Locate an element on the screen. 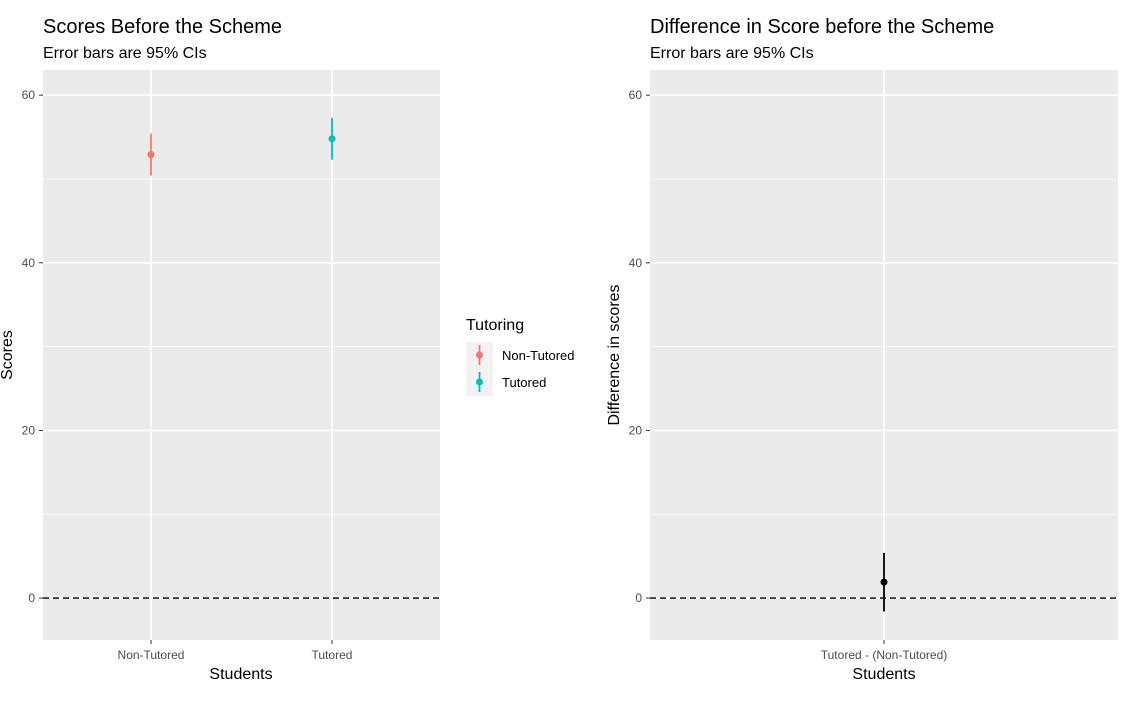  right-chart-subtitle: Error bars are 95% CIs is located at coordinates (732, 53).